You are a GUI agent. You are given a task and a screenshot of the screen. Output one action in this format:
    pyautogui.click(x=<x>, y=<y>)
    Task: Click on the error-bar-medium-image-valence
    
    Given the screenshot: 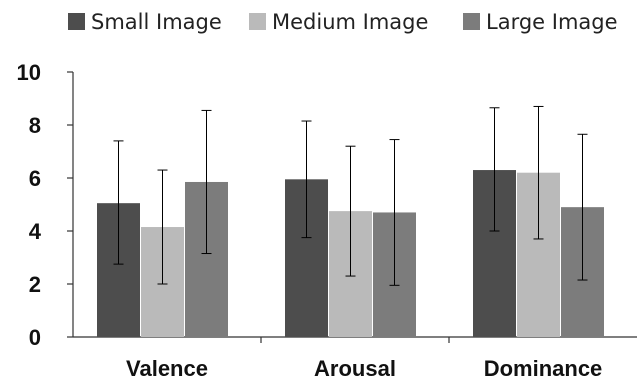 What is the action you would take?
    pyautogui.click(x=162, y=227)
    